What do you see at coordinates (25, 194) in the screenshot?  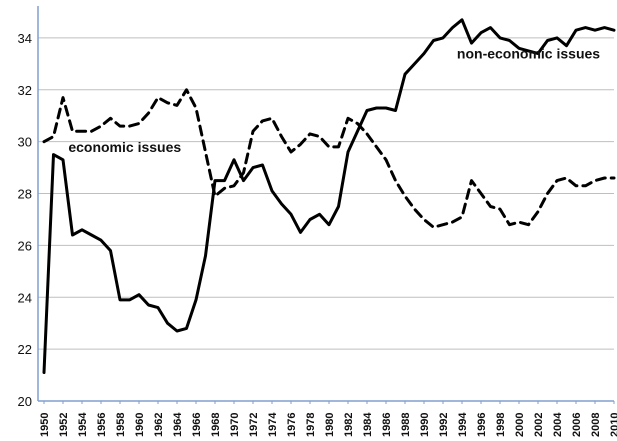 I see `y-tick-label-28: 28` at bounding box center [25, 194].